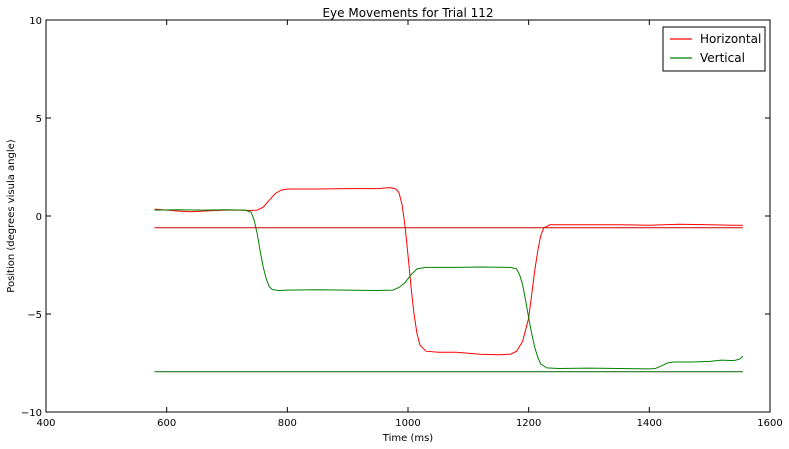 This screenshot has height=449, width=789. Describe the element at coordinates (649, 423) in the screenshot. I see `x-tick-label: 1400` at that location.